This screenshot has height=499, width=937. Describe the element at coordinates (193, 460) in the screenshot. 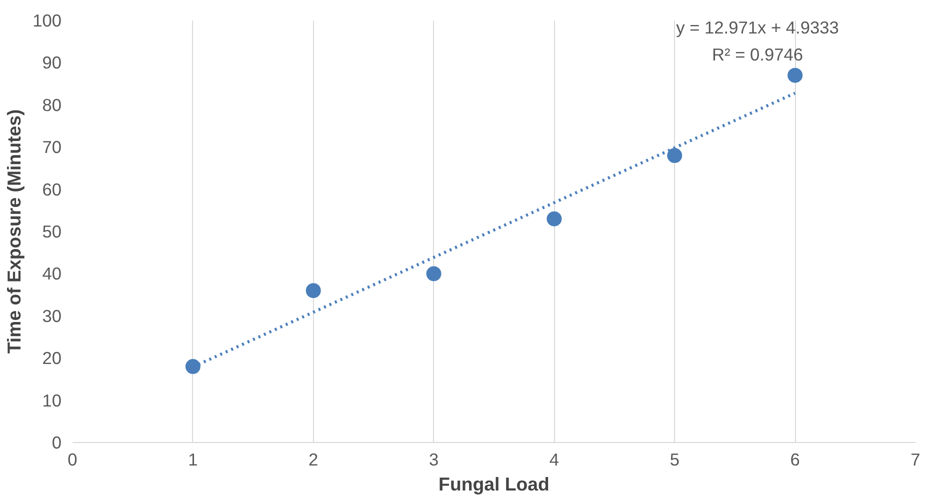

I see `x-tick-label: 1` at that location.